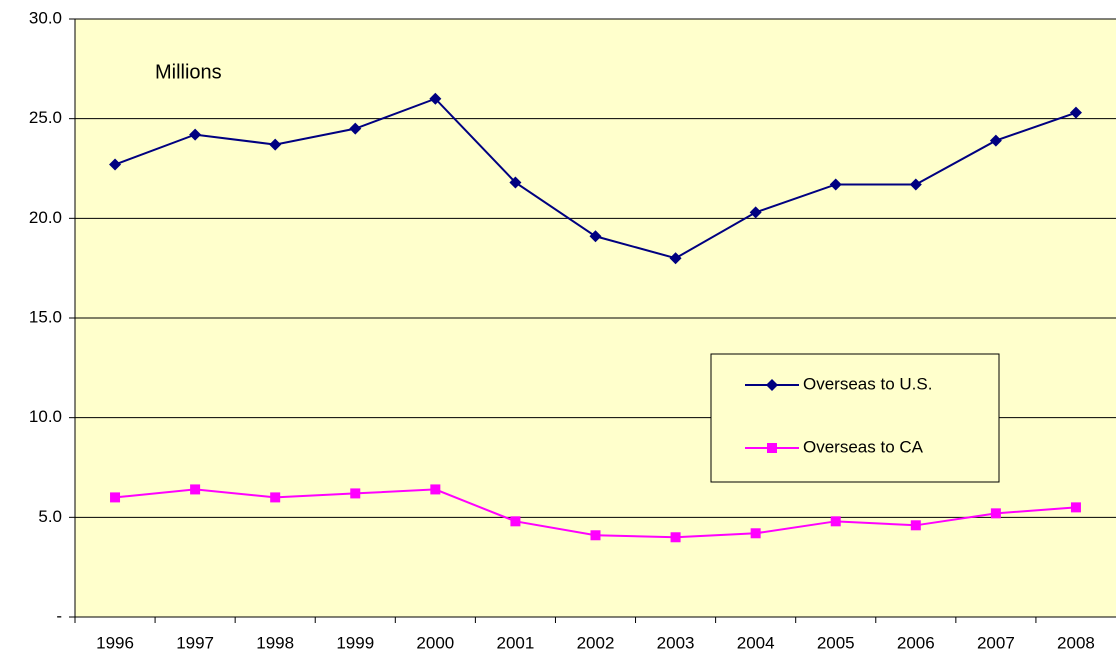 The height and width of the screenshot is (660, 1116). I want to click on y-tick-label: 15.0, so click(45, 316).